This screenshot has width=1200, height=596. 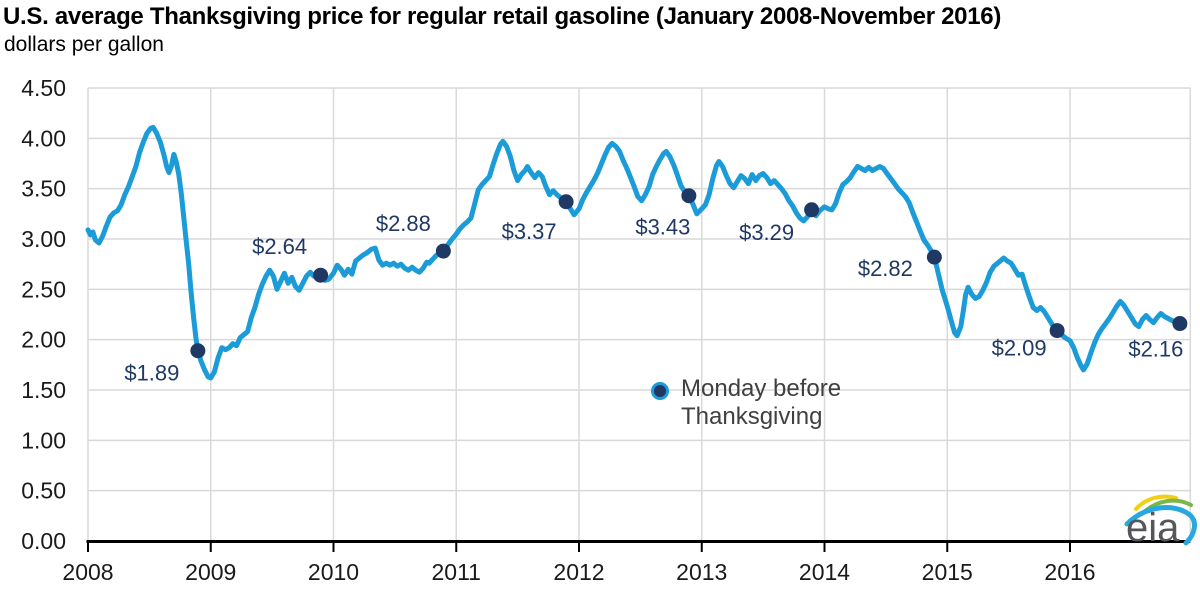 I want to click on point-label-2008: $1.89, so click(x=151, y=373).